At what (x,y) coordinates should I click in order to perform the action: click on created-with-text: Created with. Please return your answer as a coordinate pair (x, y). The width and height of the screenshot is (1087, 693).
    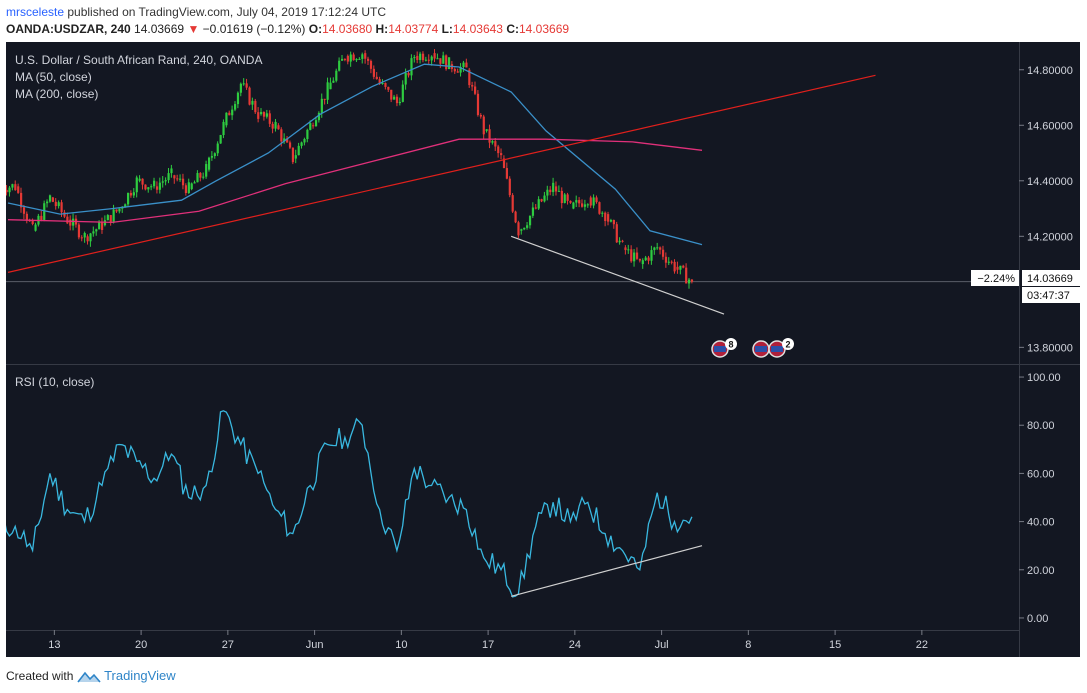
    Looking at the image, I should click on (40, 676).